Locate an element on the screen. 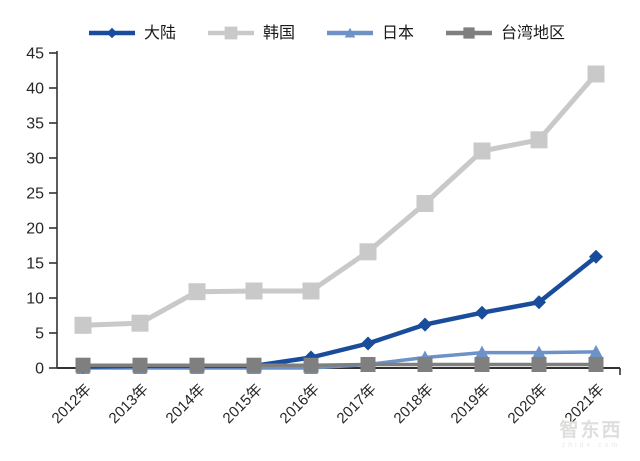 The width and height of the screenshot is (640, 461). legend-item-0: 大陆 is located at coordinates (131, 33).